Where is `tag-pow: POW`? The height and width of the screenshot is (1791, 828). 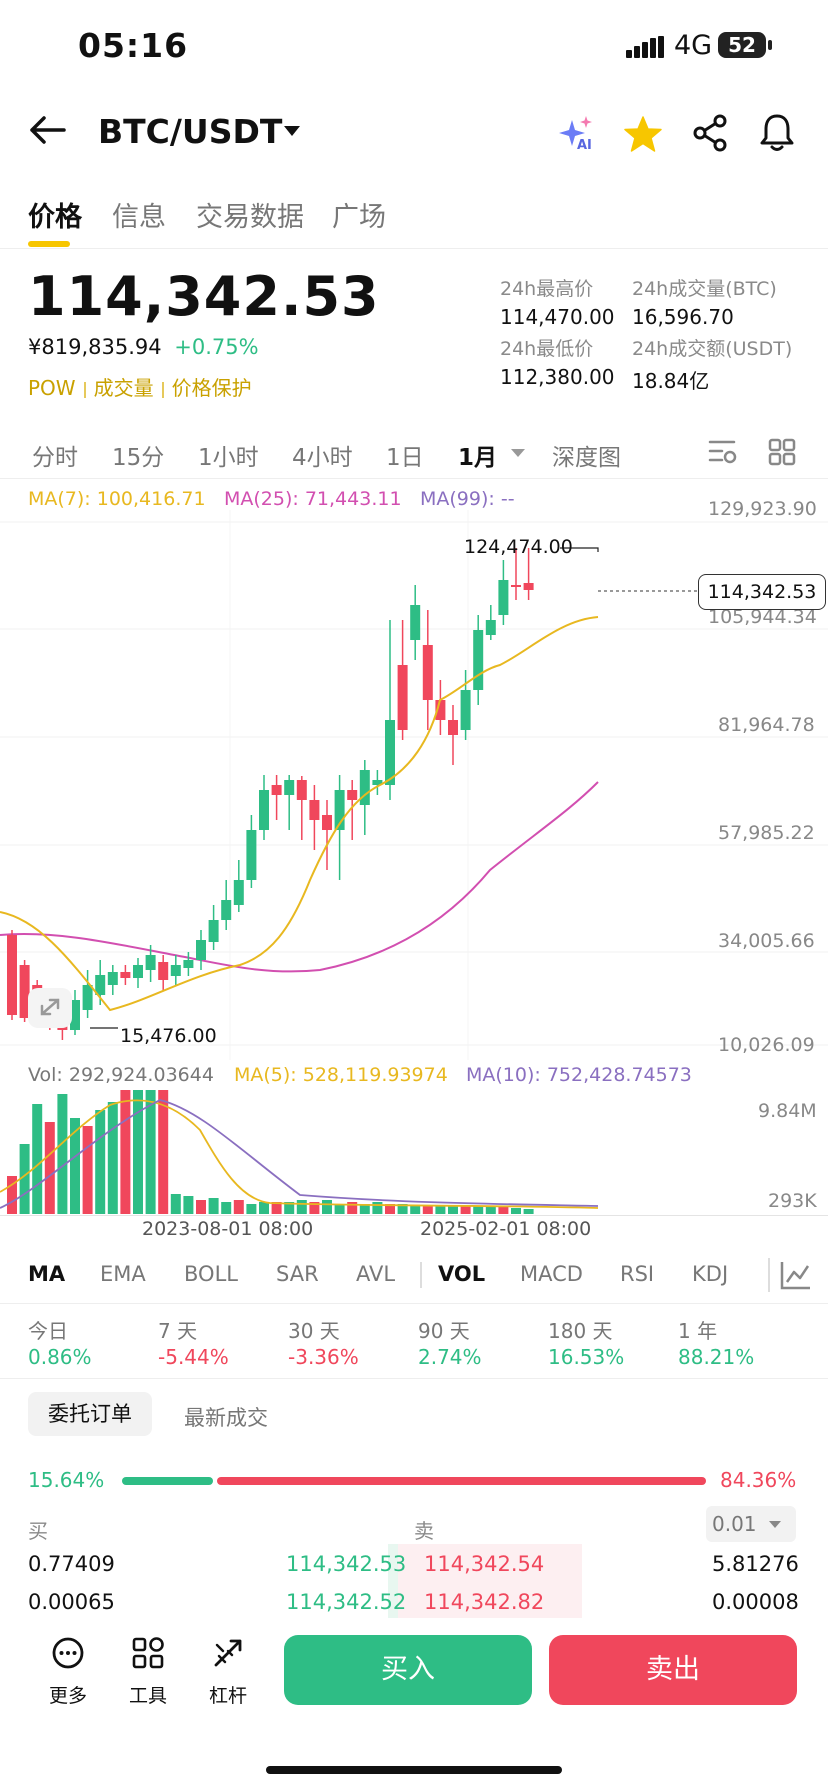 tag-pow: POW is located at coordinates (52, 388).